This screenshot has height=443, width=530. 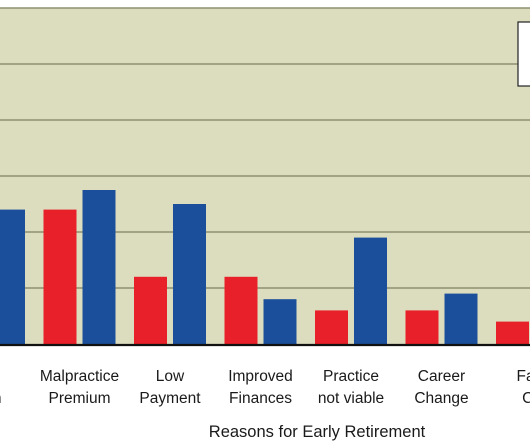 I want to click on x-tick-label-line: Career, so click(x=441, y=376).